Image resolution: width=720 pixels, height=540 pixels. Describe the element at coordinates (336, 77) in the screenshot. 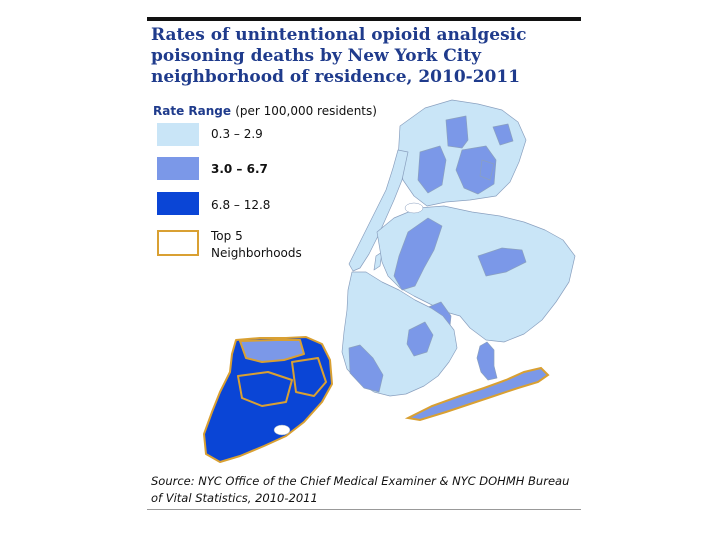

I see `title-line-3: neighborhood of residence, 2010-2011` at that location.